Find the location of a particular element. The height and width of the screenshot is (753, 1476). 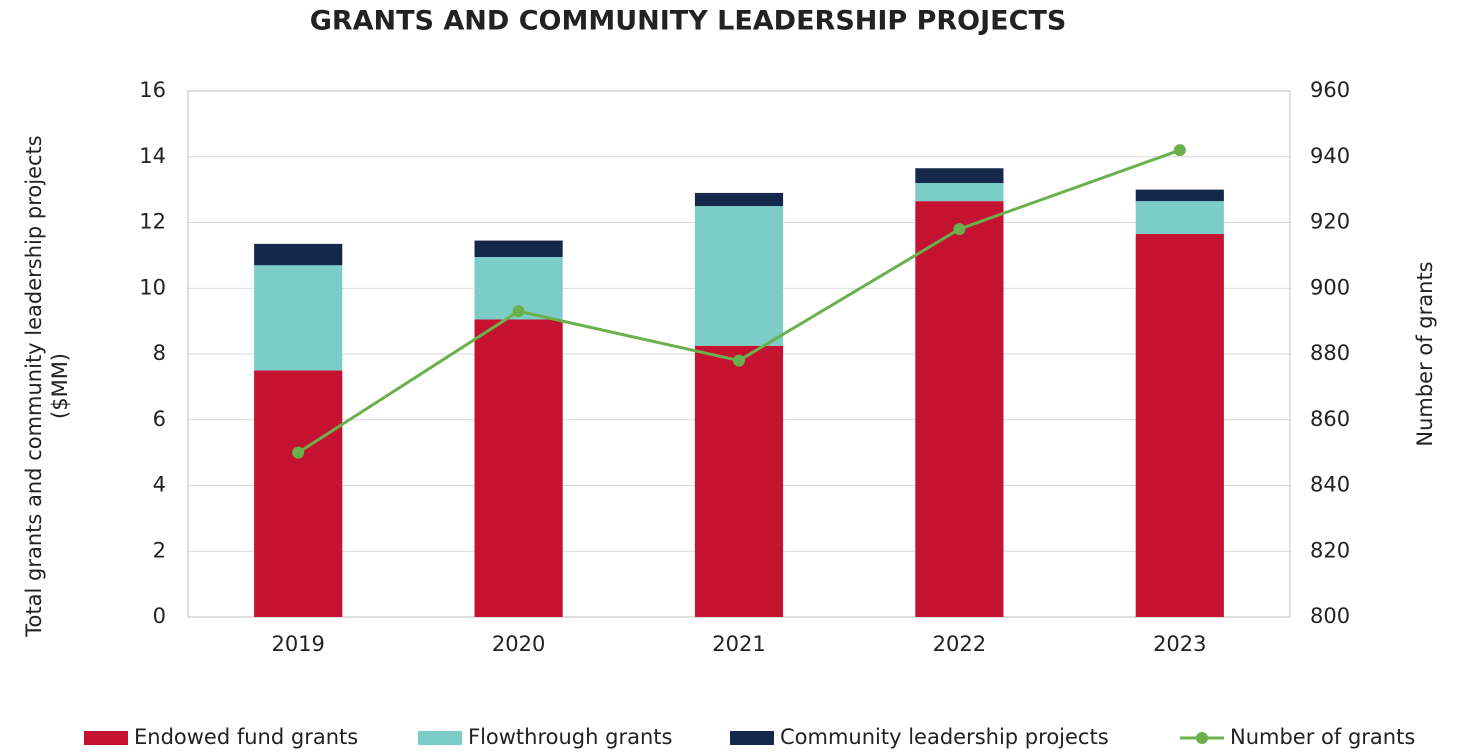

y2-tick-label: 860 is located at coordinates (1330, 419).